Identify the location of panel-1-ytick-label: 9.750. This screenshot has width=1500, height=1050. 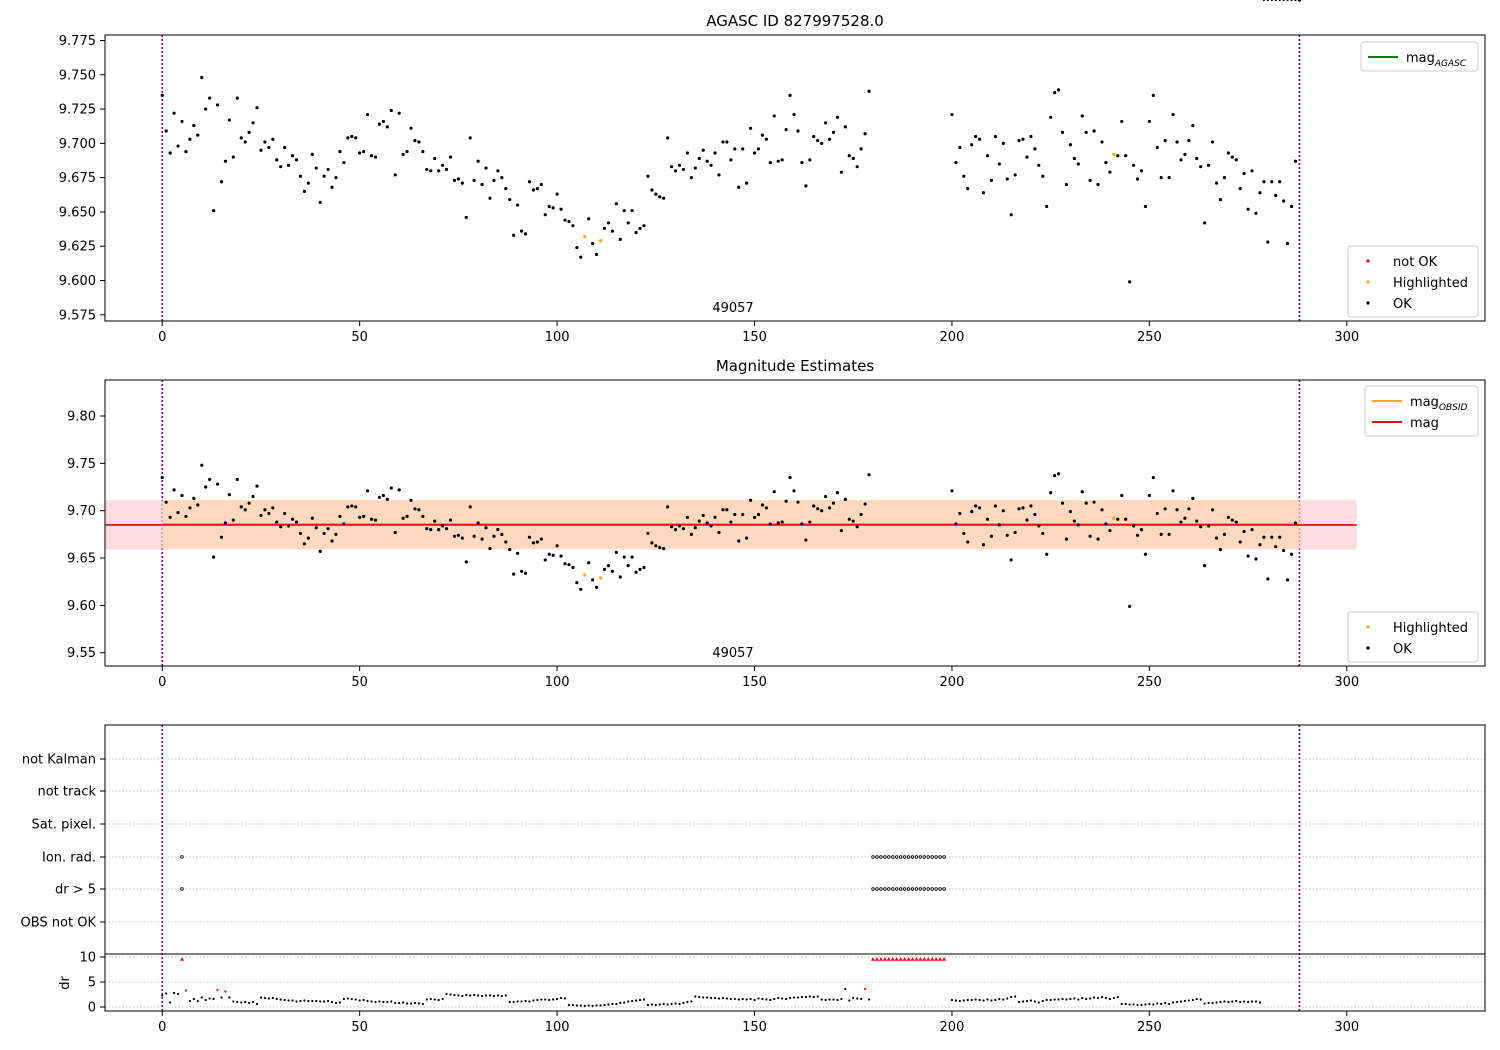
(77, 75).